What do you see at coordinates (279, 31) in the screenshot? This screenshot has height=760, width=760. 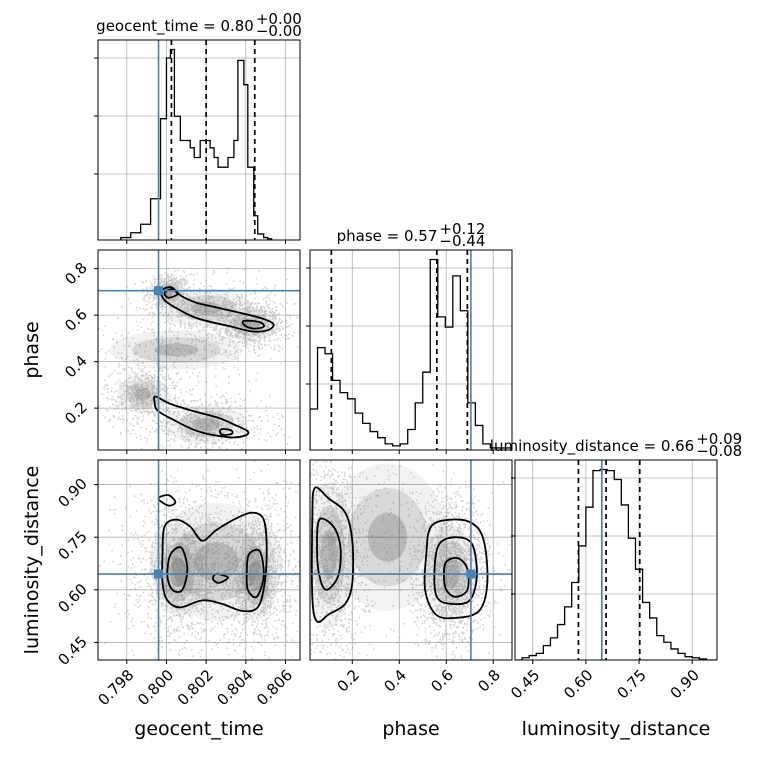 I see `title-sub: −0.00` at bounding box center [279, 31].